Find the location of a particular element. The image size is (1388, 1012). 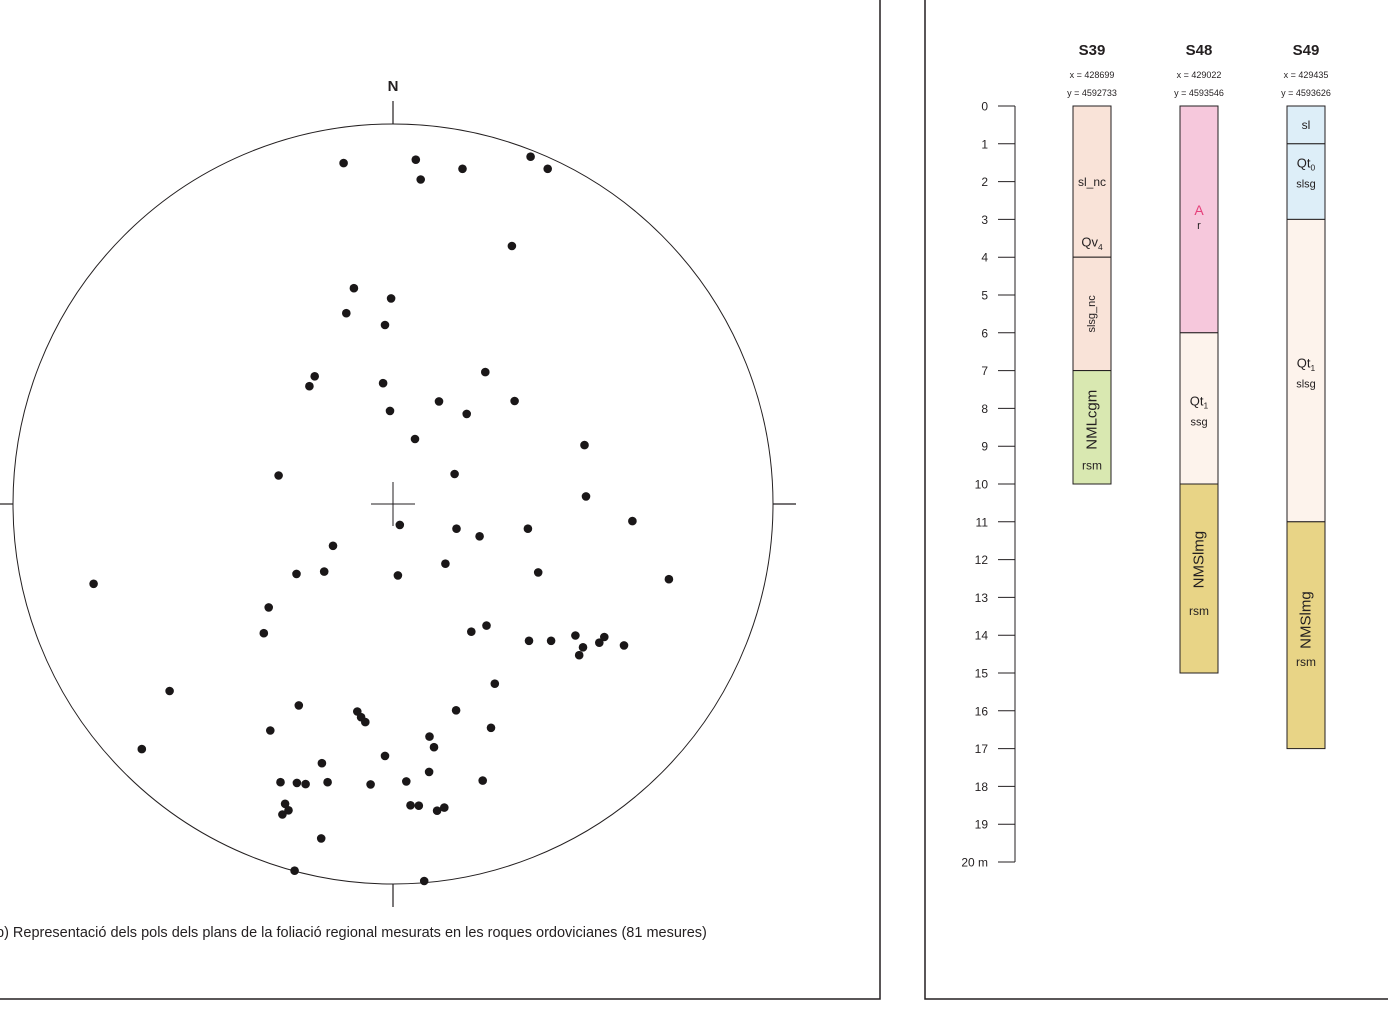

depth-tick-label: 17 is located at coordinates (982, 749).